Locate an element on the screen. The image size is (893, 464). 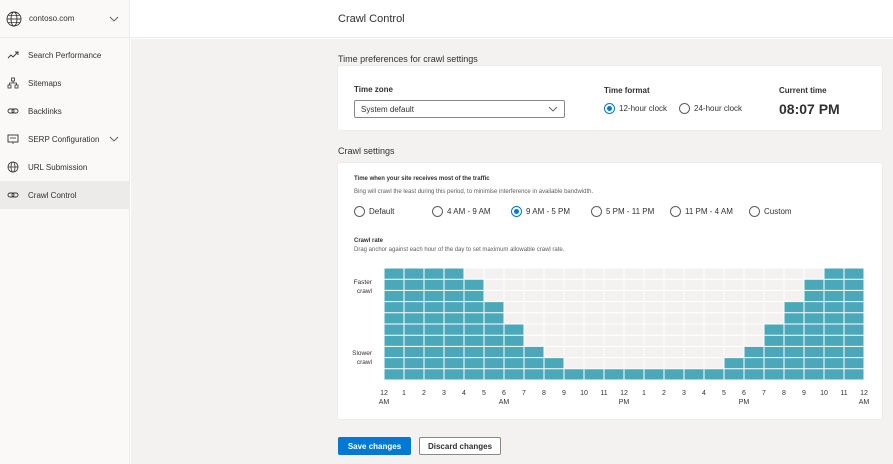
faster-label-line1: Faster is located at coordinates (363, 282).